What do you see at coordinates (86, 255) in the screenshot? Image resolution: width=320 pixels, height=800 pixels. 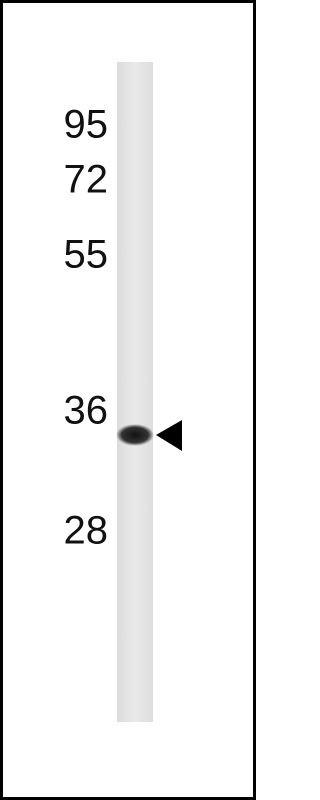 I see `marker-label: 55` at bounding box center [86, 255].